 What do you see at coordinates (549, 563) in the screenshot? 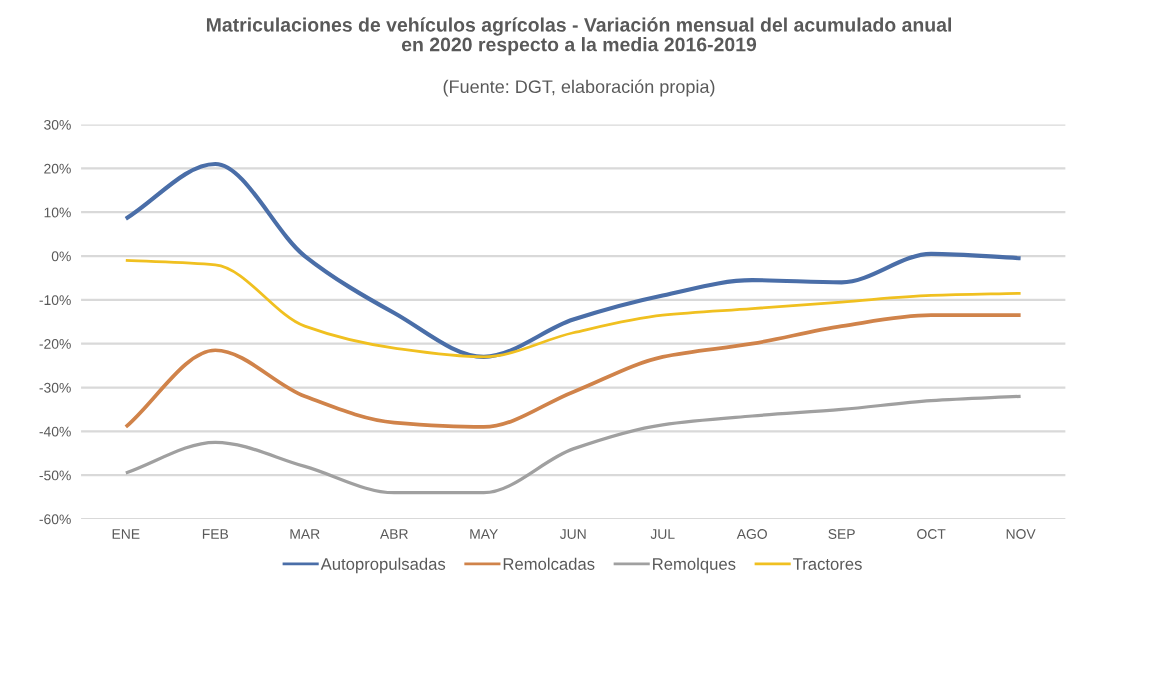
I see `legend-label: Remolcadas` at bounding box center [549, 563].